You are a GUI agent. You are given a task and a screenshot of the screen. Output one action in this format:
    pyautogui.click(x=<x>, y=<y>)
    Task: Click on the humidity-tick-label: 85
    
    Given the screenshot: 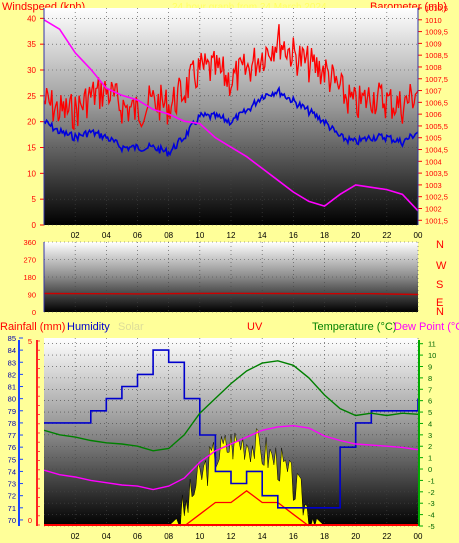 What is the action you would take?
    pyautogui.click(x=12, y=338)
    